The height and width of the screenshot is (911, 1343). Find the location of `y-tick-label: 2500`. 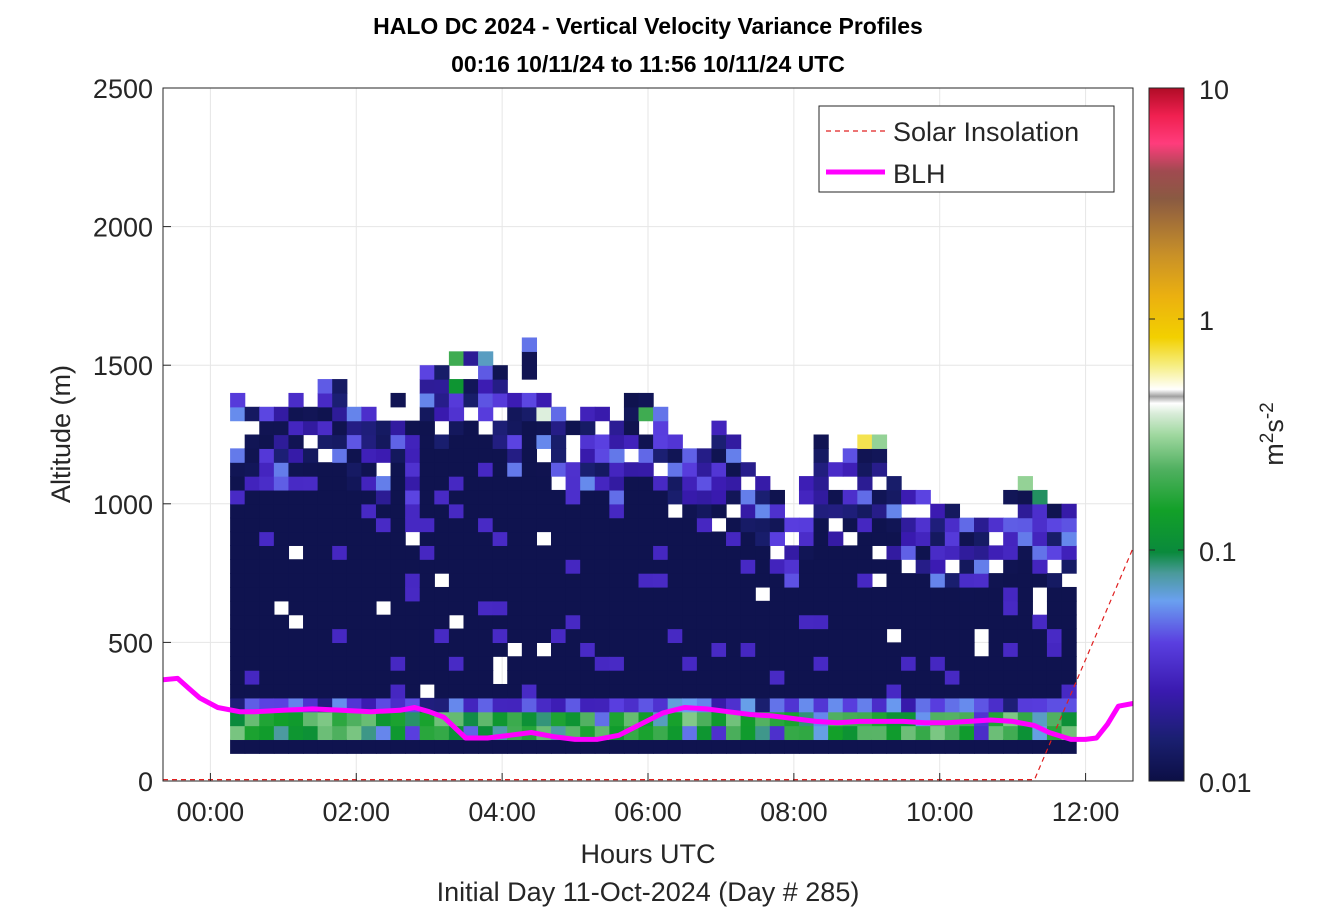

y-tick-label: 2500 is located at coordinates (123, 89).